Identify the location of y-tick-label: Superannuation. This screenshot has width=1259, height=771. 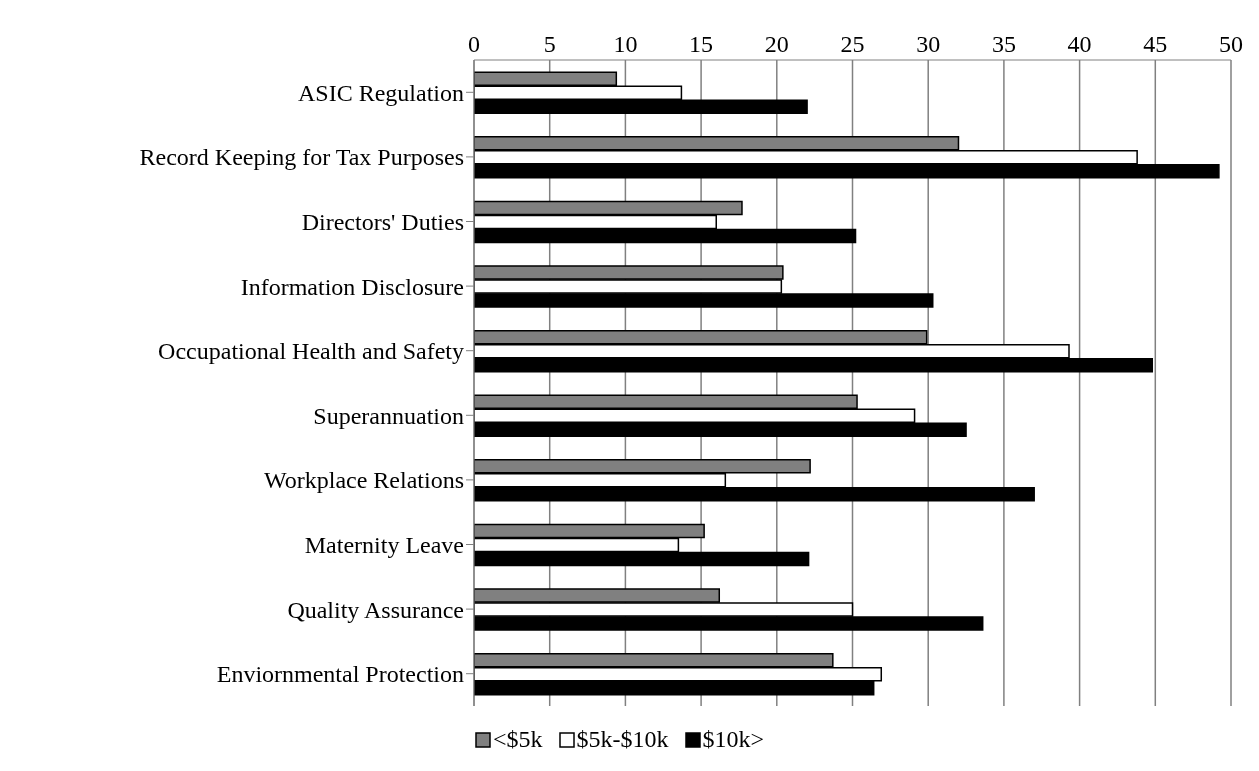
(388, 415).